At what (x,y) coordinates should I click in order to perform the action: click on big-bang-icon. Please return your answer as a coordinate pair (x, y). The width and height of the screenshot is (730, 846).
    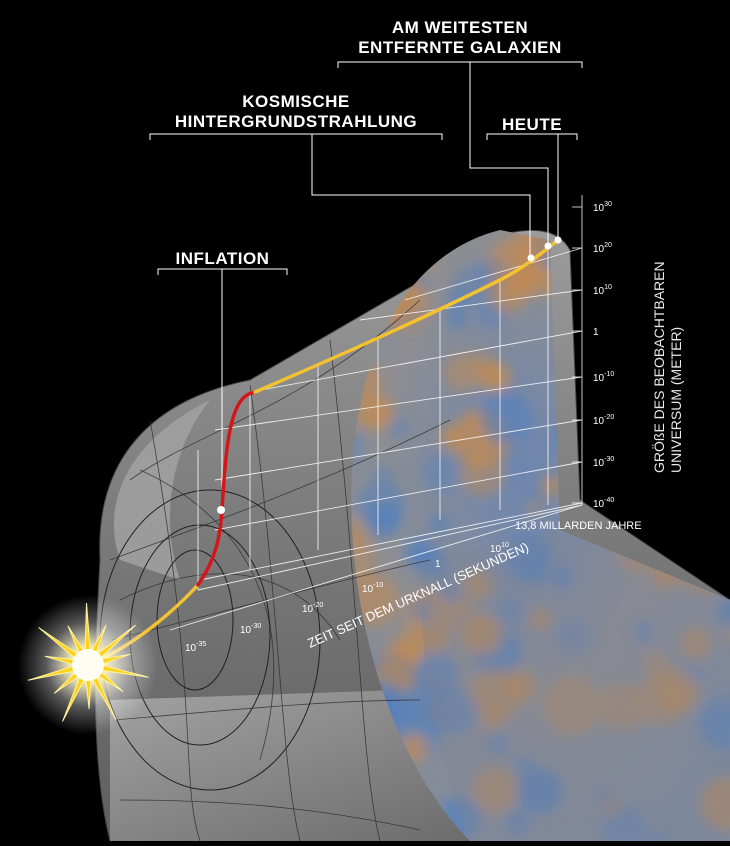
    Looking at the image, I should click on (88, 665).